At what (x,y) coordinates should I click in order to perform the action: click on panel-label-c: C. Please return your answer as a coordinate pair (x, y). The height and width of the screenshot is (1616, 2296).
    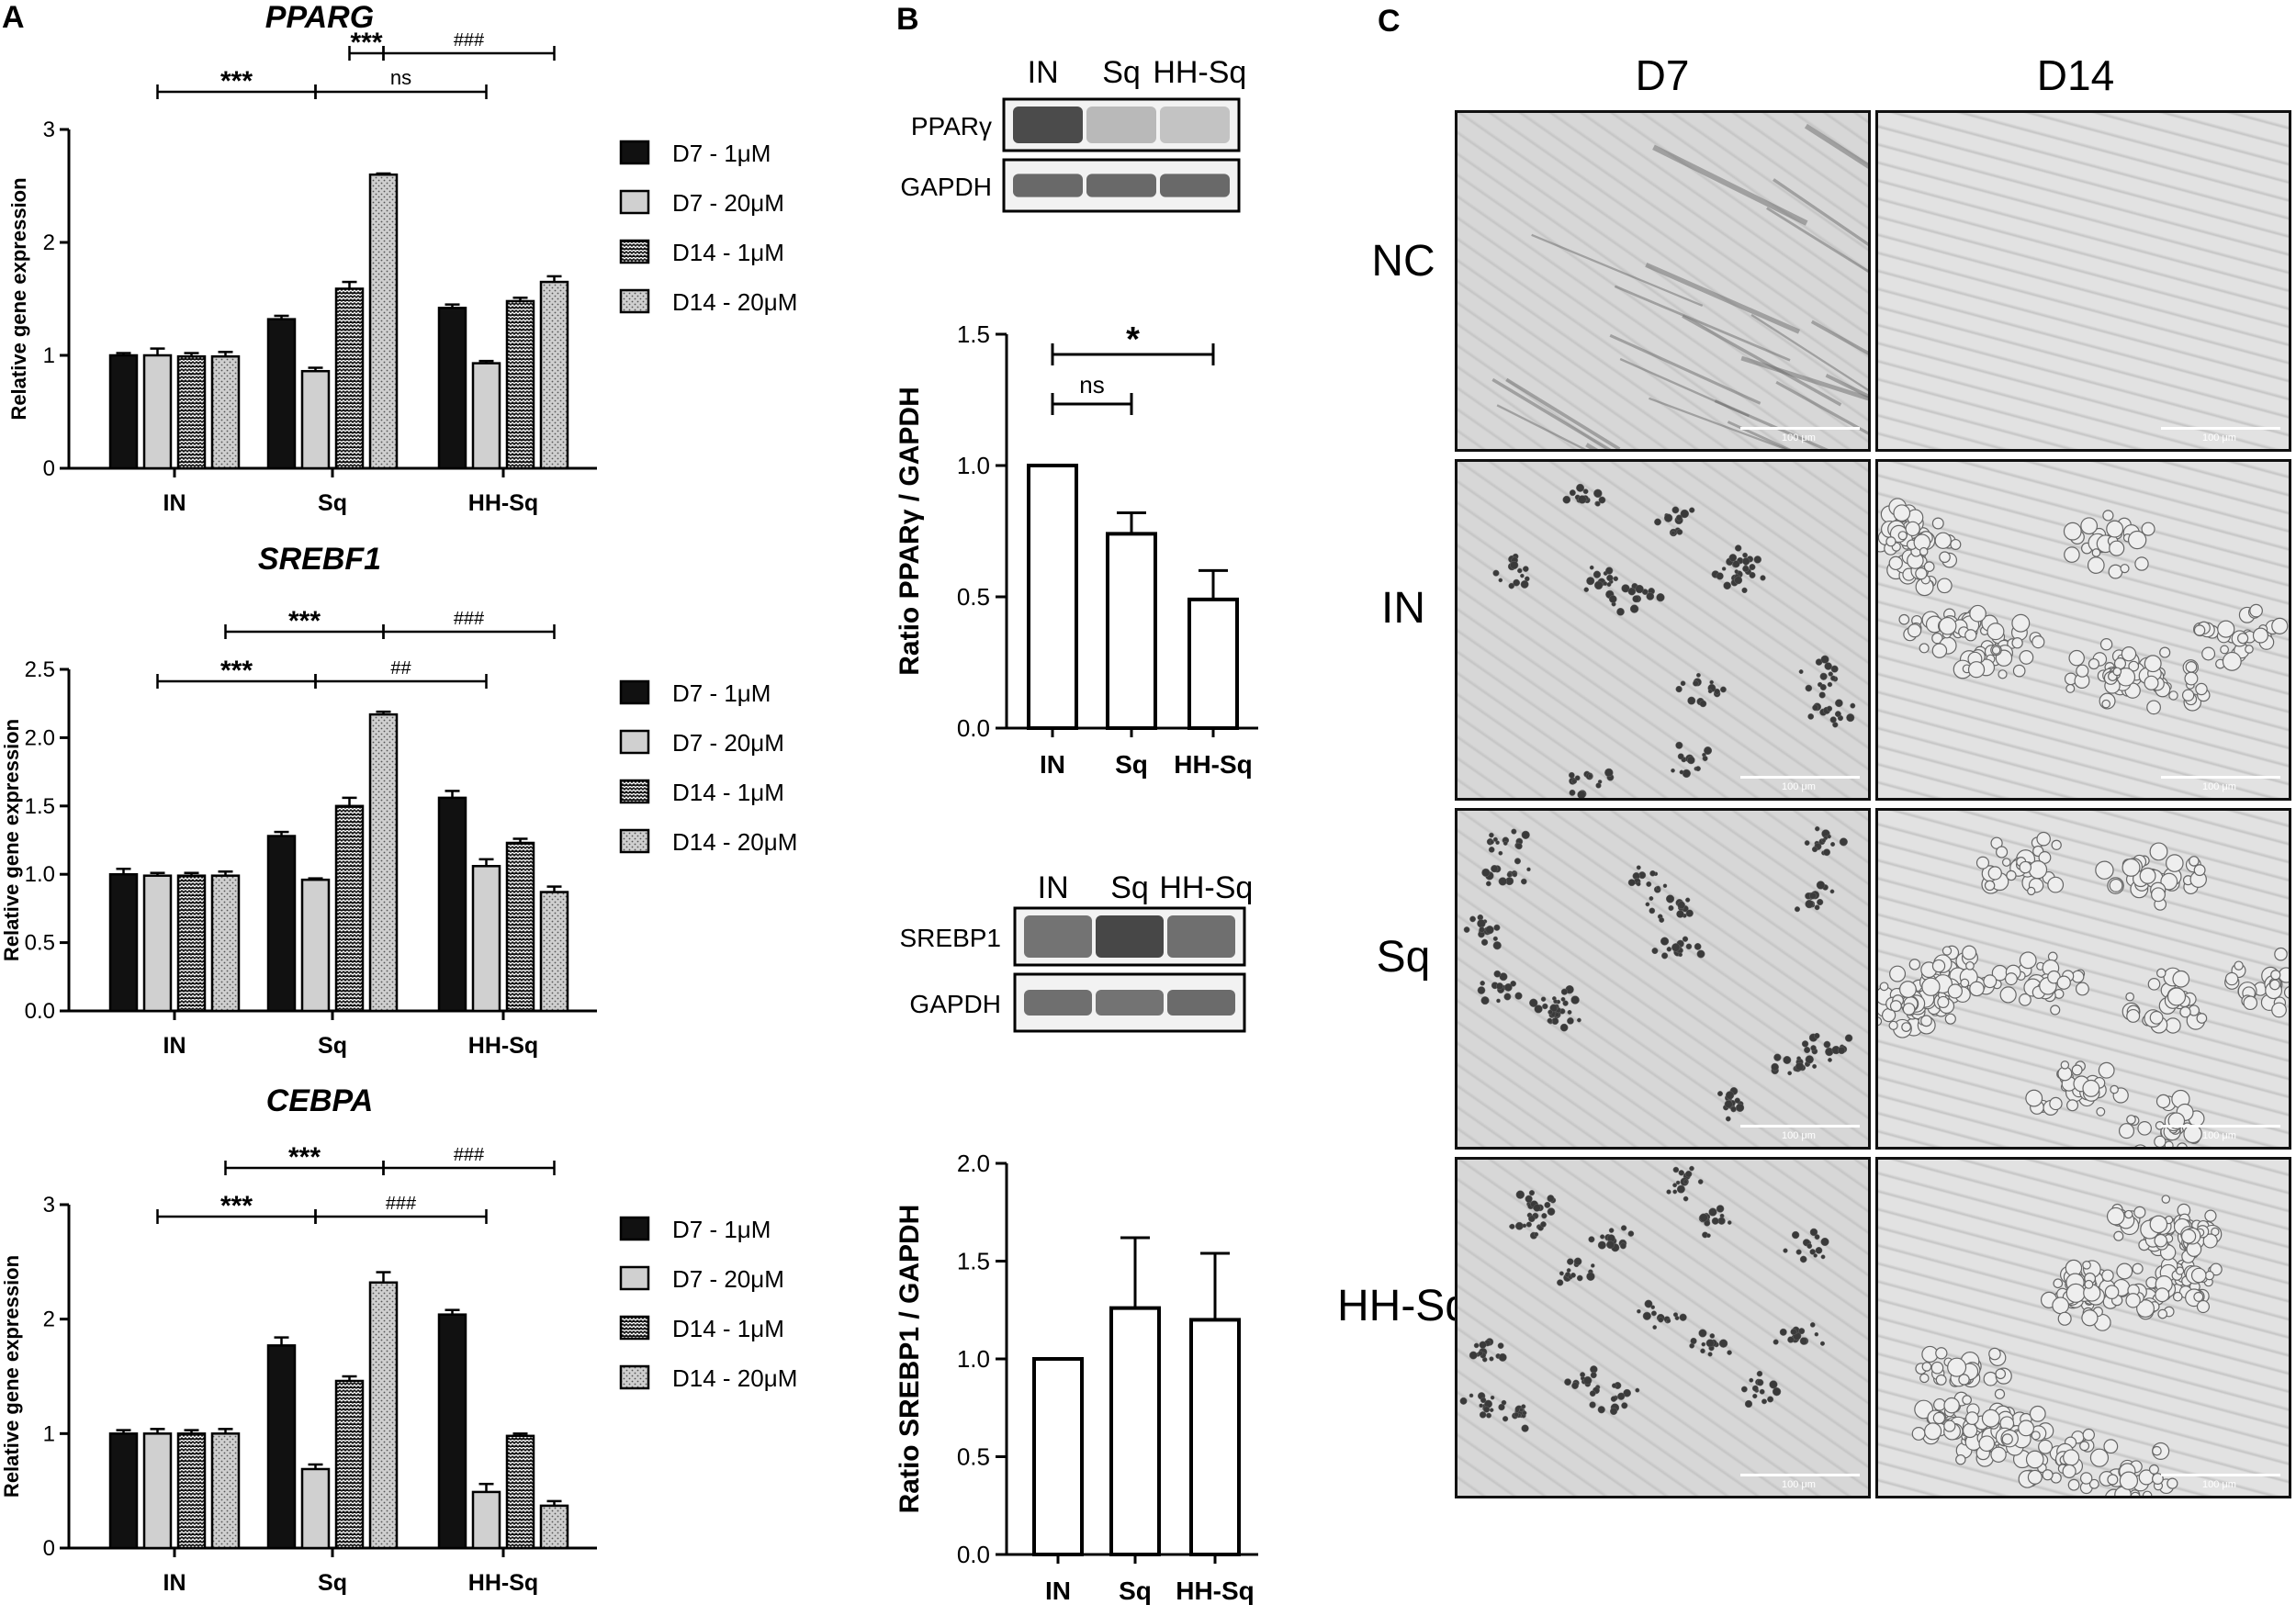
    Looking at the image, I should click on (1389, 22).